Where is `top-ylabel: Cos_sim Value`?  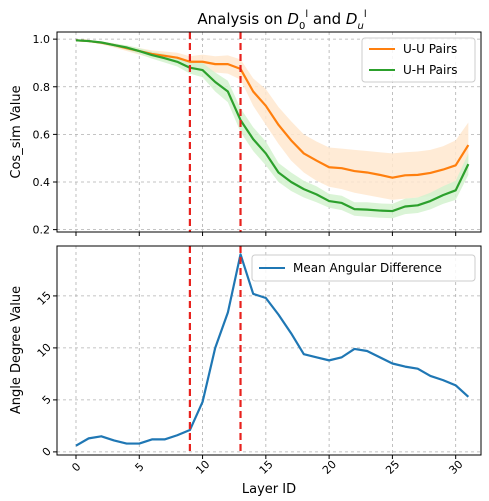 top-ylabel: Cos_sim Value is located at coordinates (16, 131).